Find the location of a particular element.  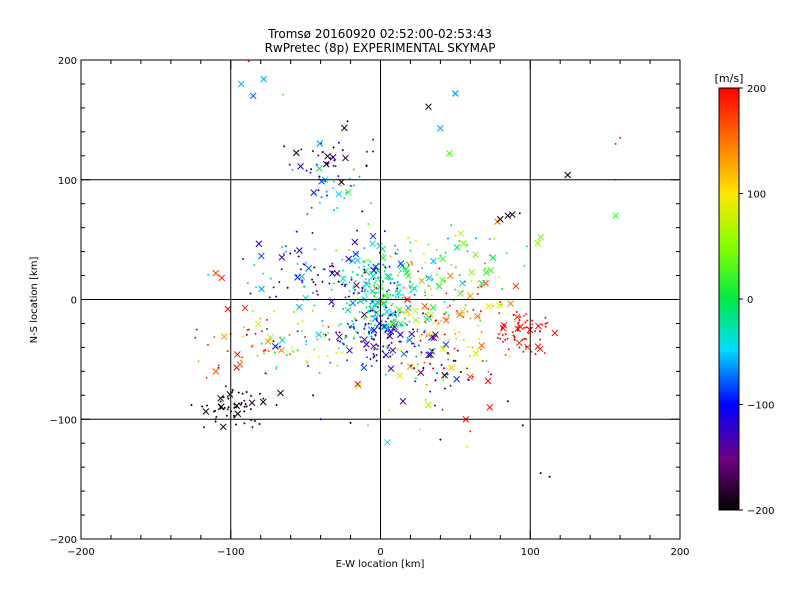

y-tick-label: 0 is located at coordinates (74, 301).